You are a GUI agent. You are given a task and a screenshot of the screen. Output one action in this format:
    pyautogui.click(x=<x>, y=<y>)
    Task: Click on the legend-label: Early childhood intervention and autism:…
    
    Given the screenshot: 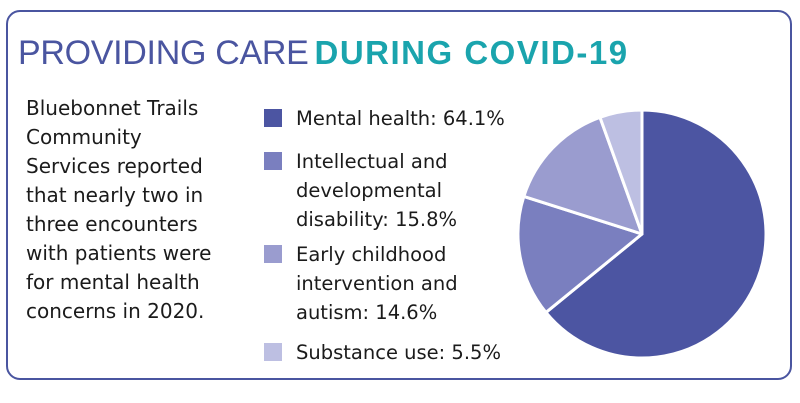 What is the action you would take?
    pyautogui.click(x=377, y=283)
    